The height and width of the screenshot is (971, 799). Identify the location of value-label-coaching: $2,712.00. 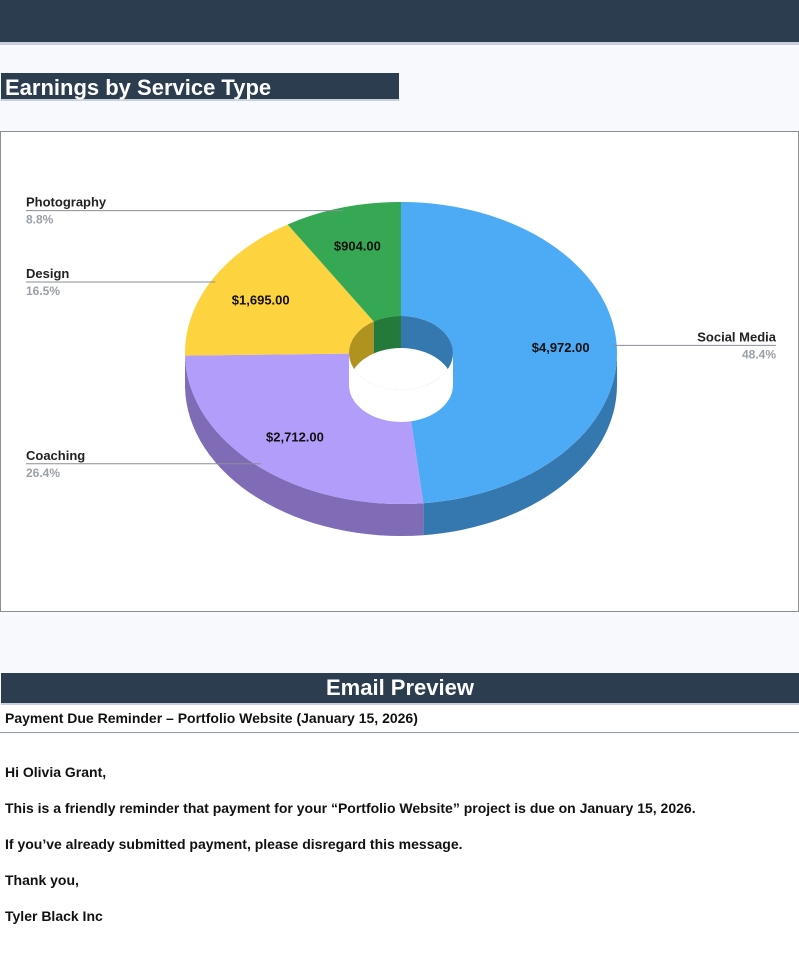
(295, 437).